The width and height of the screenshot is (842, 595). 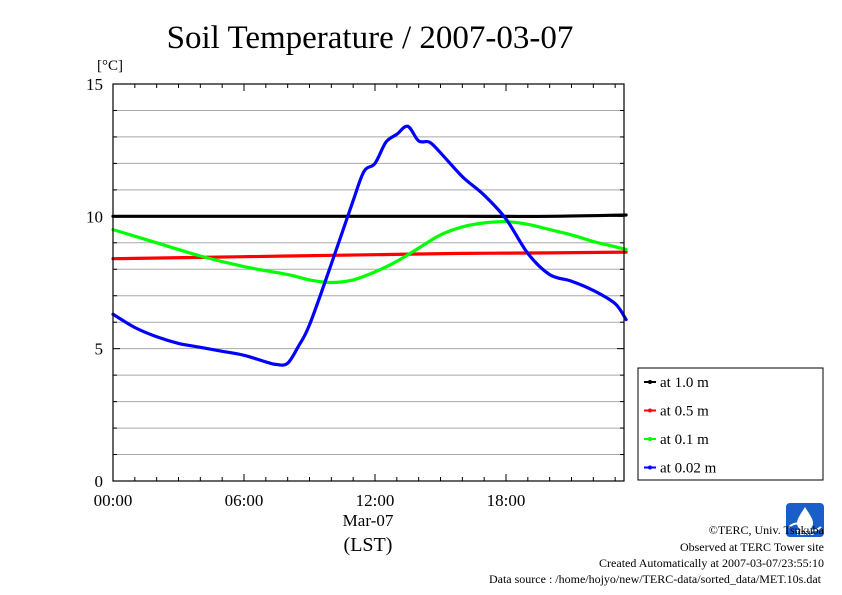 What do you see at coordinates (680, 426) in the screenshot?
I see `legend-items: at 1.0 m at 0.5 m at 0.1 m at 0.02 m` at bounding box center [680, 426].